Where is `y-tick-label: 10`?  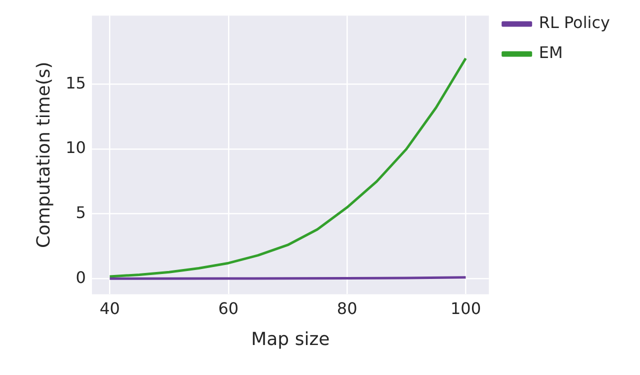 y-tick-label: 10 is located at coordinates (76, 148).